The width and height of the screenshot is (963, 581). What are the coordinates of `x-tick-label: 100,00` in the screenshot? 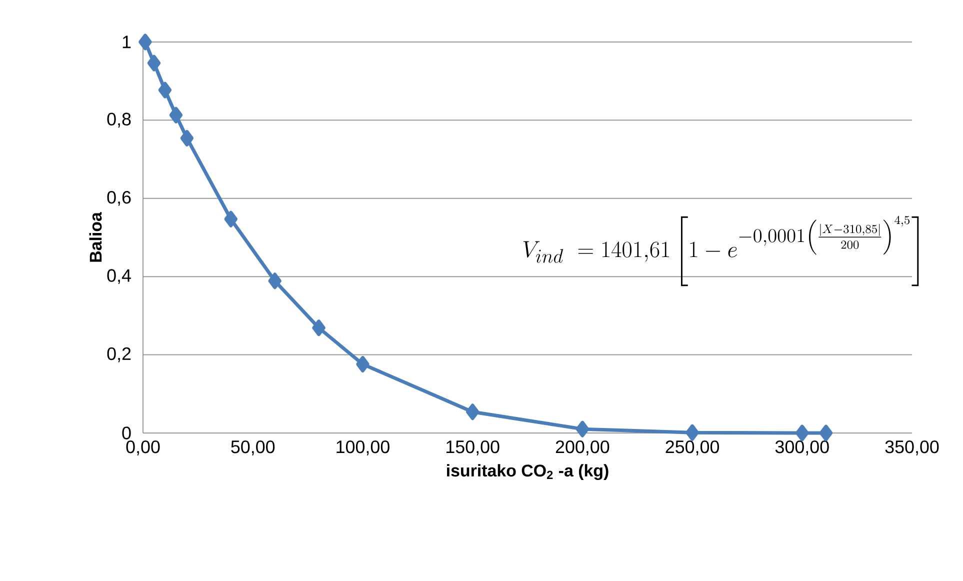 It's located at (363, 448).